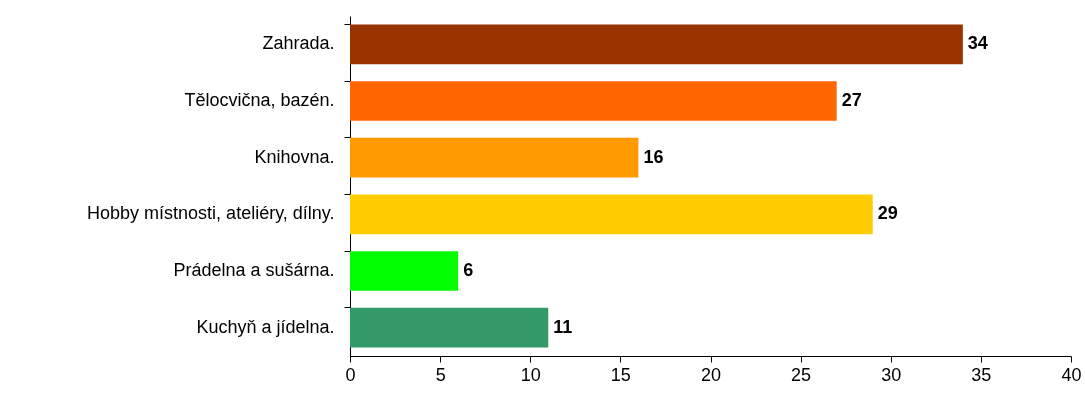 The width and height of the screenshot is (1085, 406). I want to click on x-tick-label: 5, so click(440, 374).